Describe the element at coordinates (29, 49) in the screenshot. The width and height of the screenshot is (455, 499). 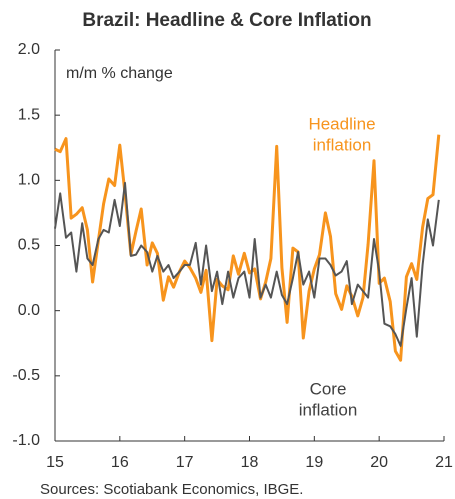
I see `y-tick-label: 2.0` at that location.